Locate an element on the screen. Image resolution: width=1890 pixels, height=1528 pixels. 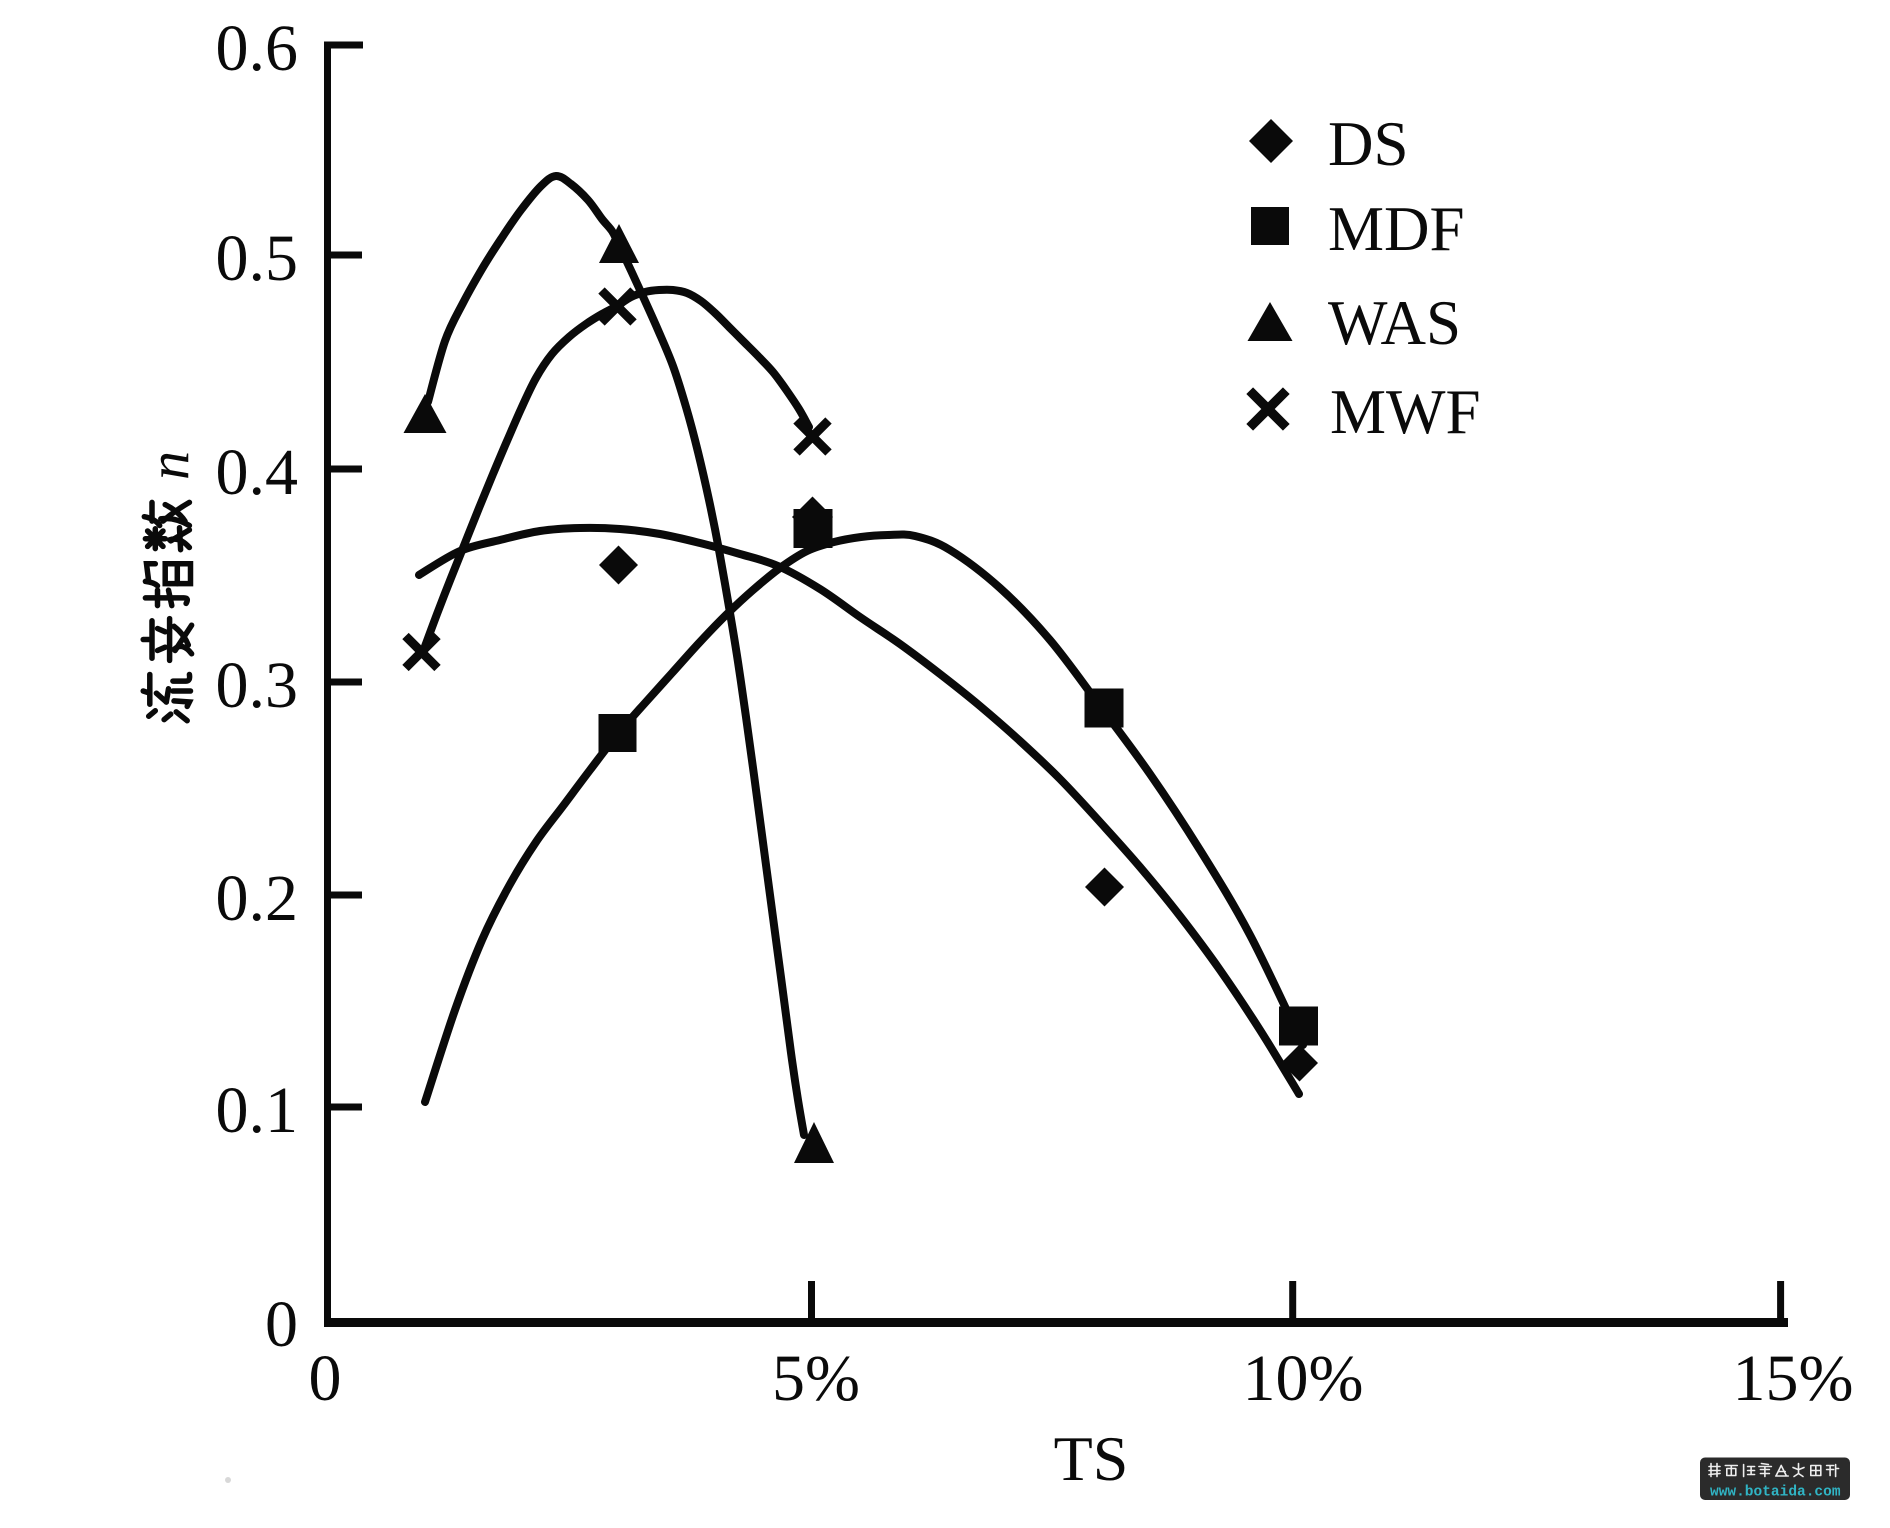
svg-text: WAS is located at coordinates (1394, 323).